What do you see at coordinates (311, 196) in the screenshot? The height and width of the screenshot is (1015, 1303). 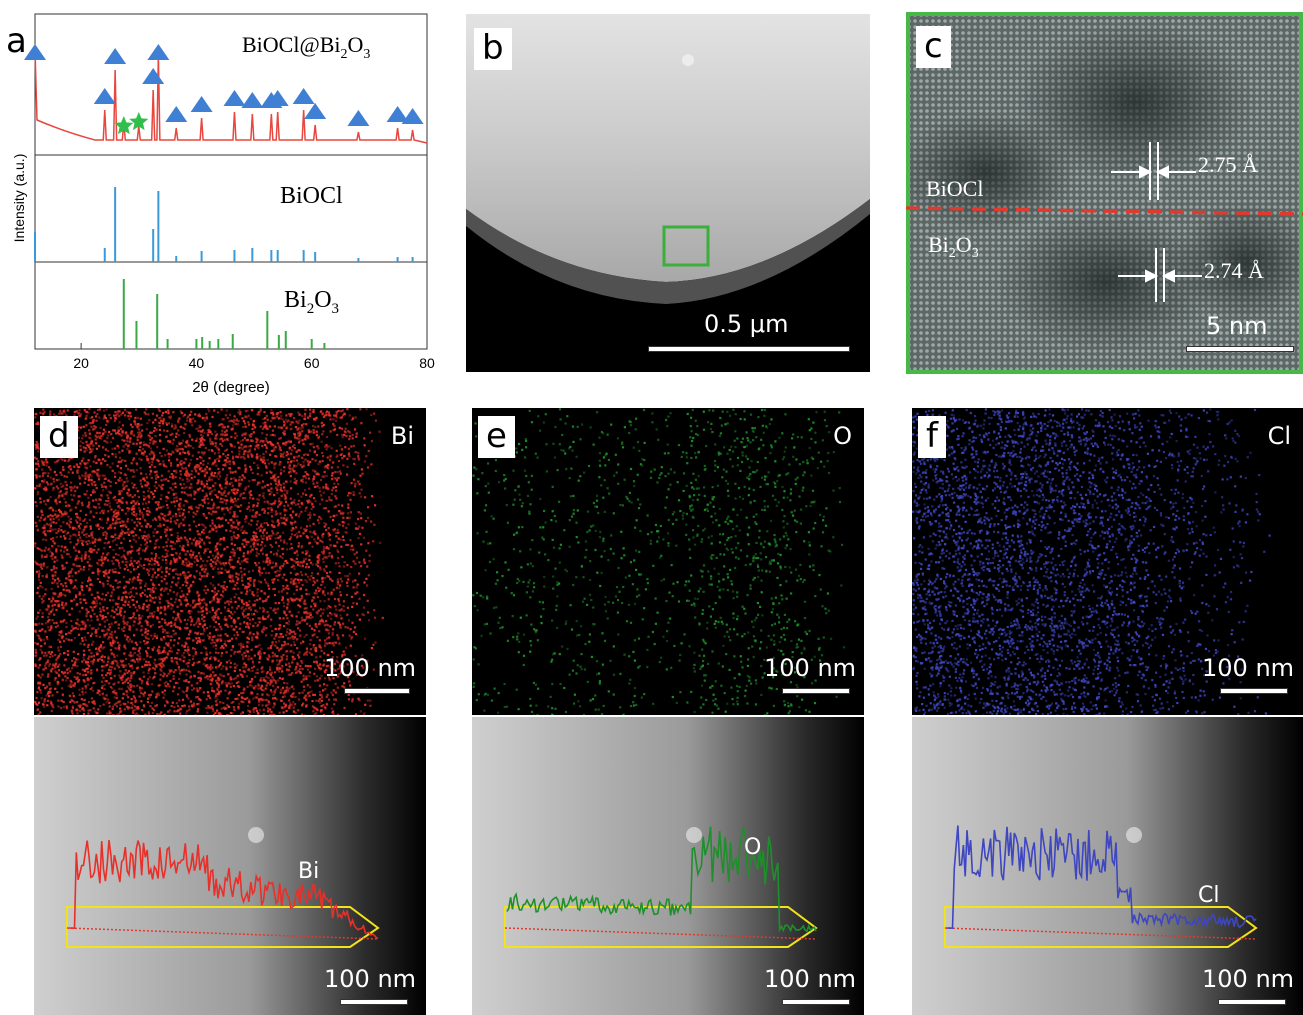 I see `xrd-label-biocl: BiOCl` at bounding box center [311, 196].